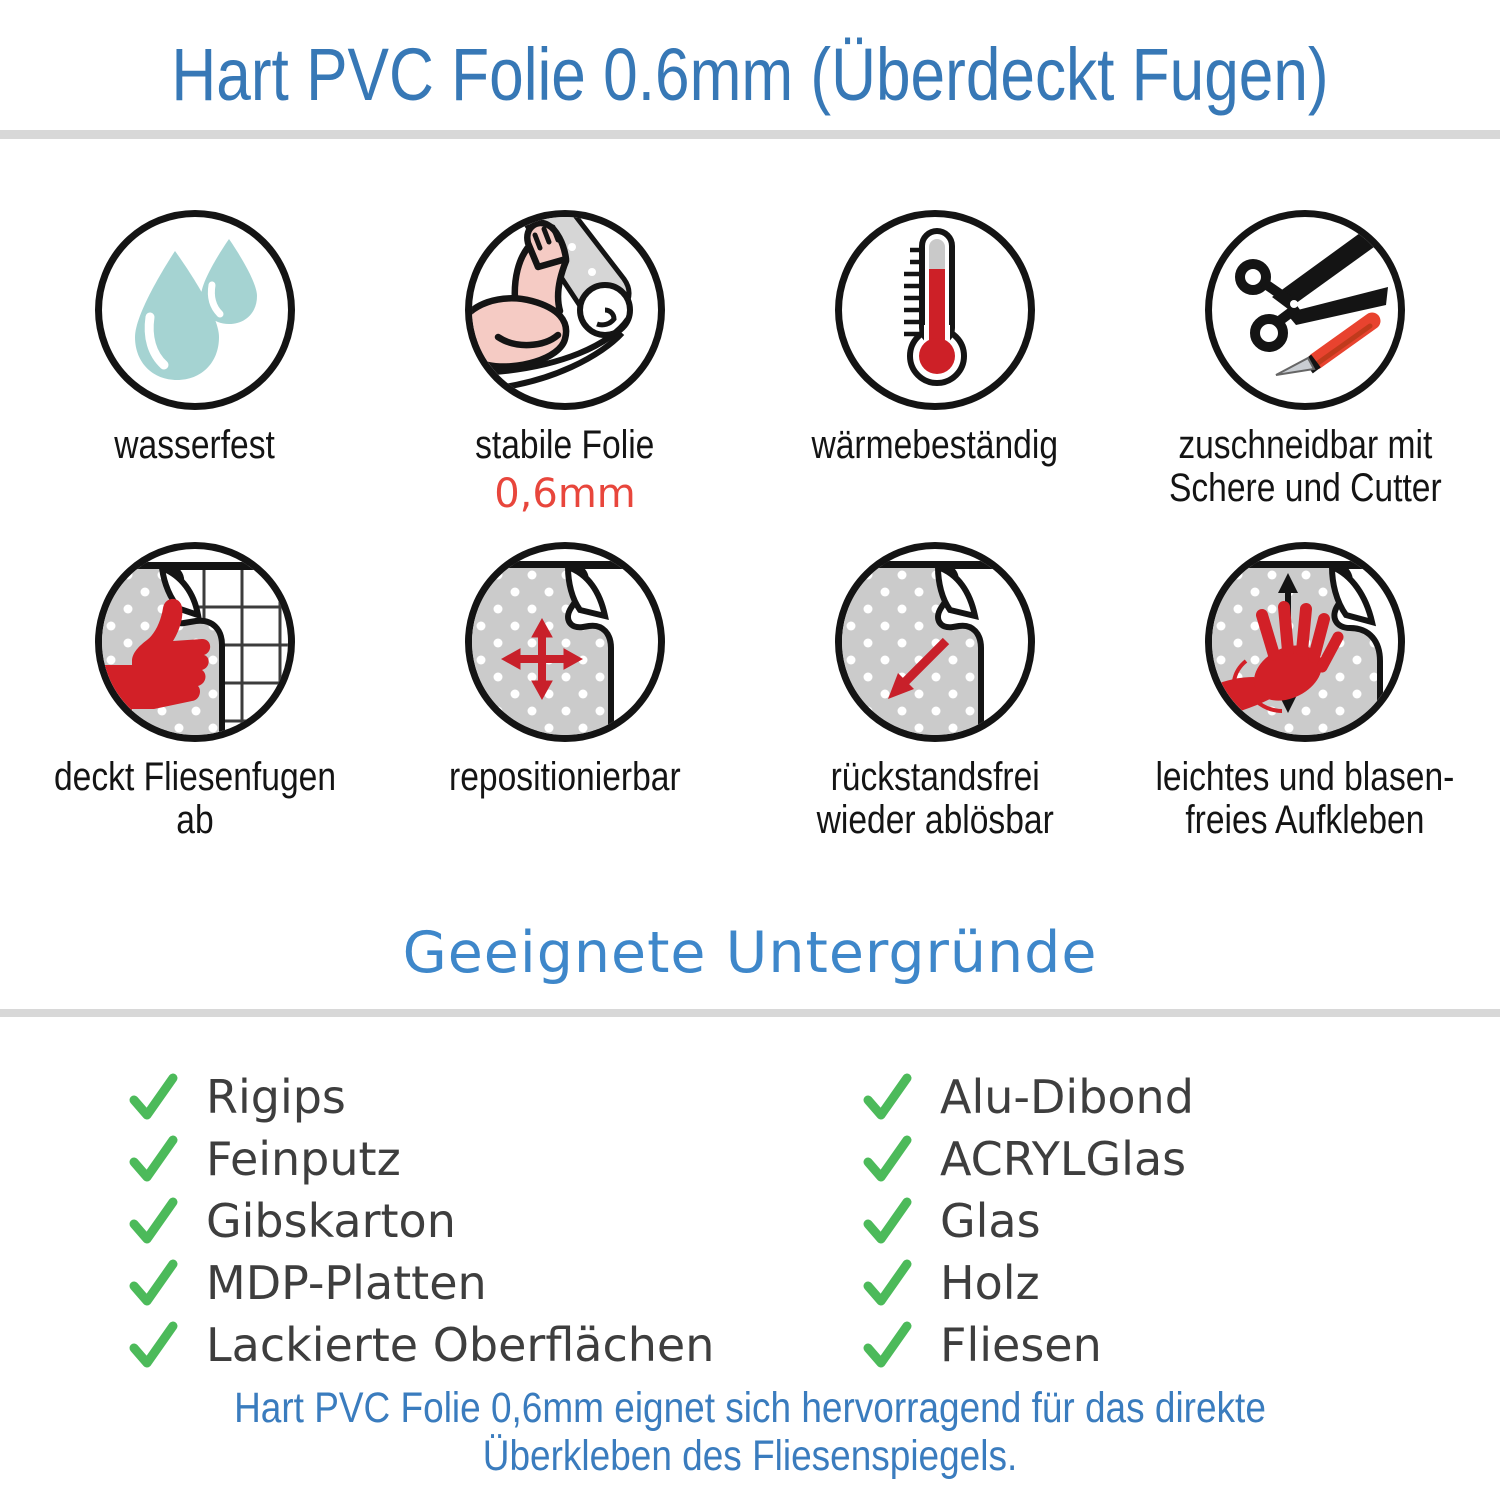  I want to click on list-item: Feinputz, so click(420, 1159).